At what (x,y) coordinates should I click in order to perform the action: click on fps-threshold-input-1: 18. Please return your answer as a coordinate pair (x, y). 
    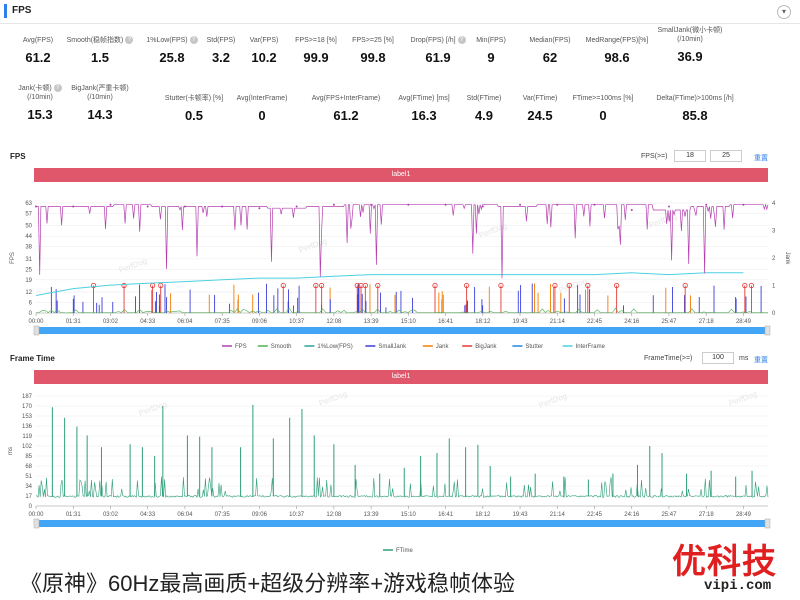
    Looking at the image, I should click on (690, 156).